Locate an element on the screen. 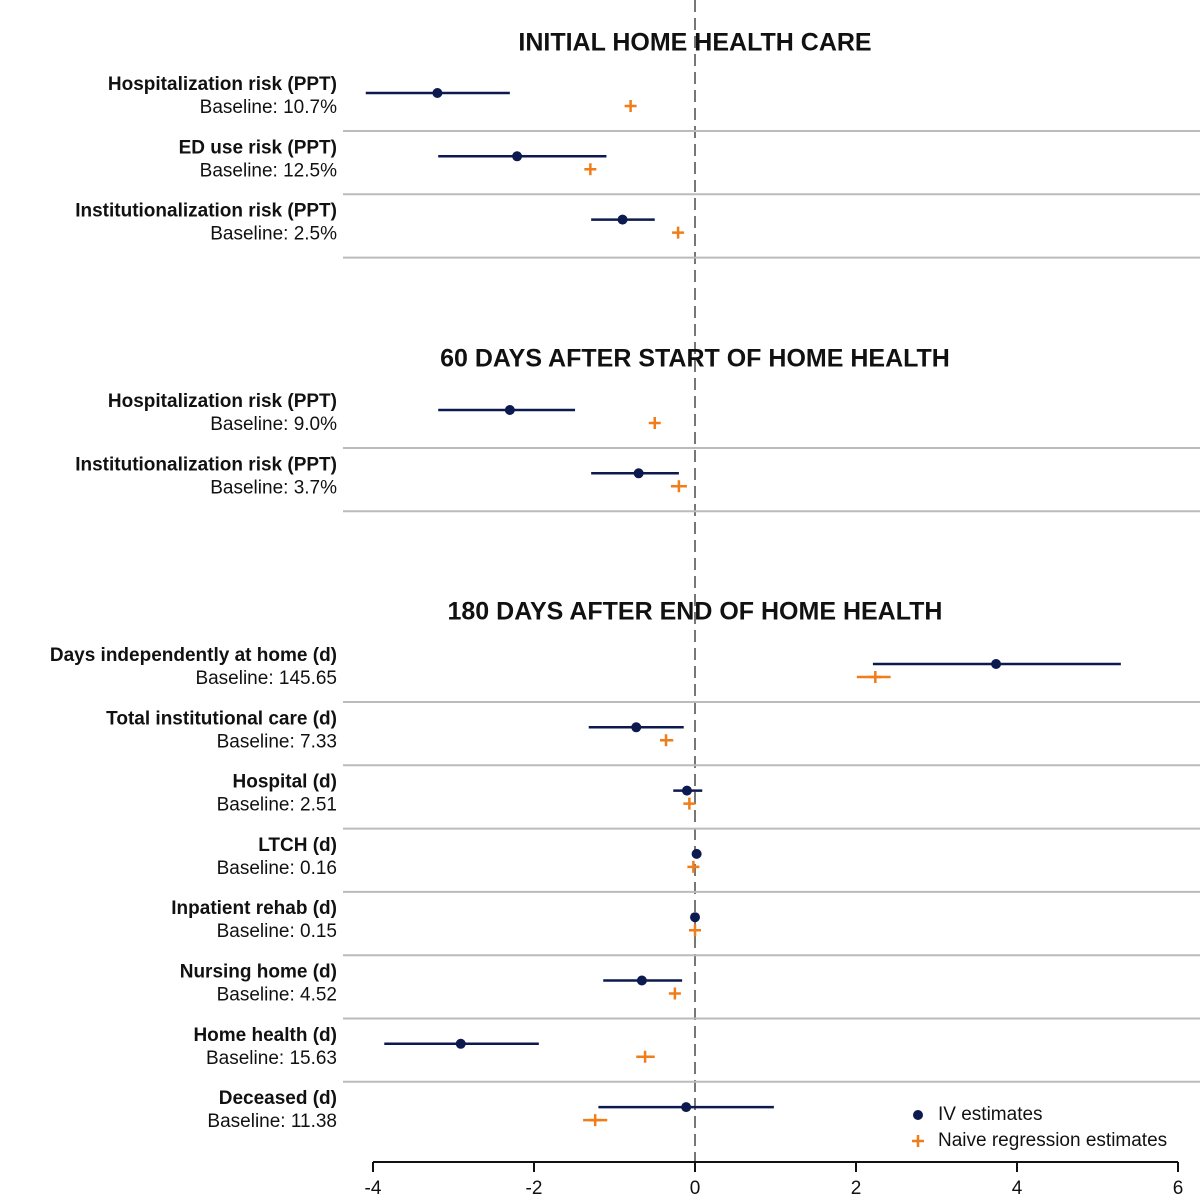  baseline-label: Baseline: 3.7% is located at coordinates (273, 487).